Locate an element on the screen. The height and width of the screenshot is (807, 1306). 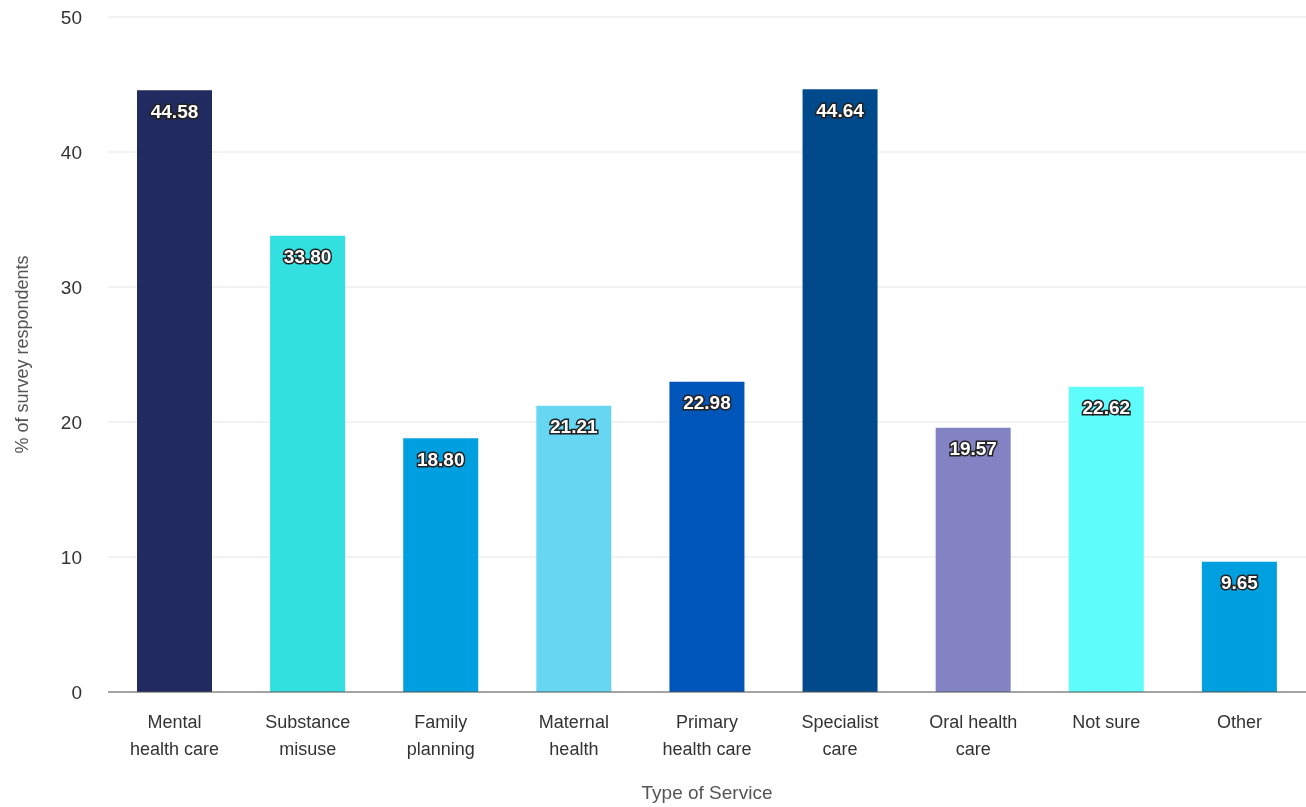
y-tick-label: 50 is located at coordinates (71, 17).